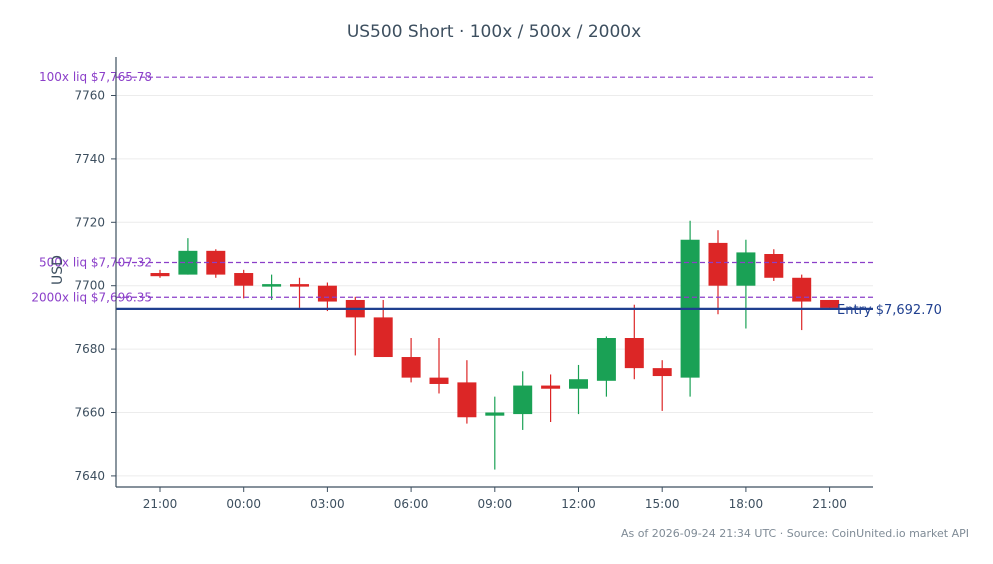  Describe the element at coordinates (58, 270) in the screenshot. I see `y-axis-label: USD` at that location.